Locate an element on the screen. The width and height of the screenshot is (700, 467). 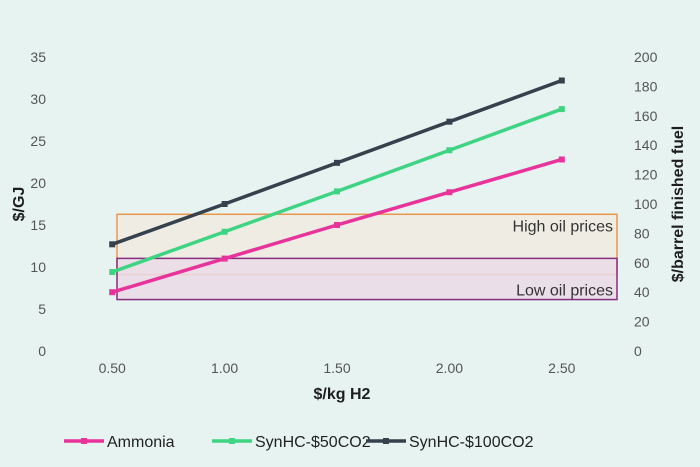
y-tick-label: 15 is located at coordinates (38, 225).